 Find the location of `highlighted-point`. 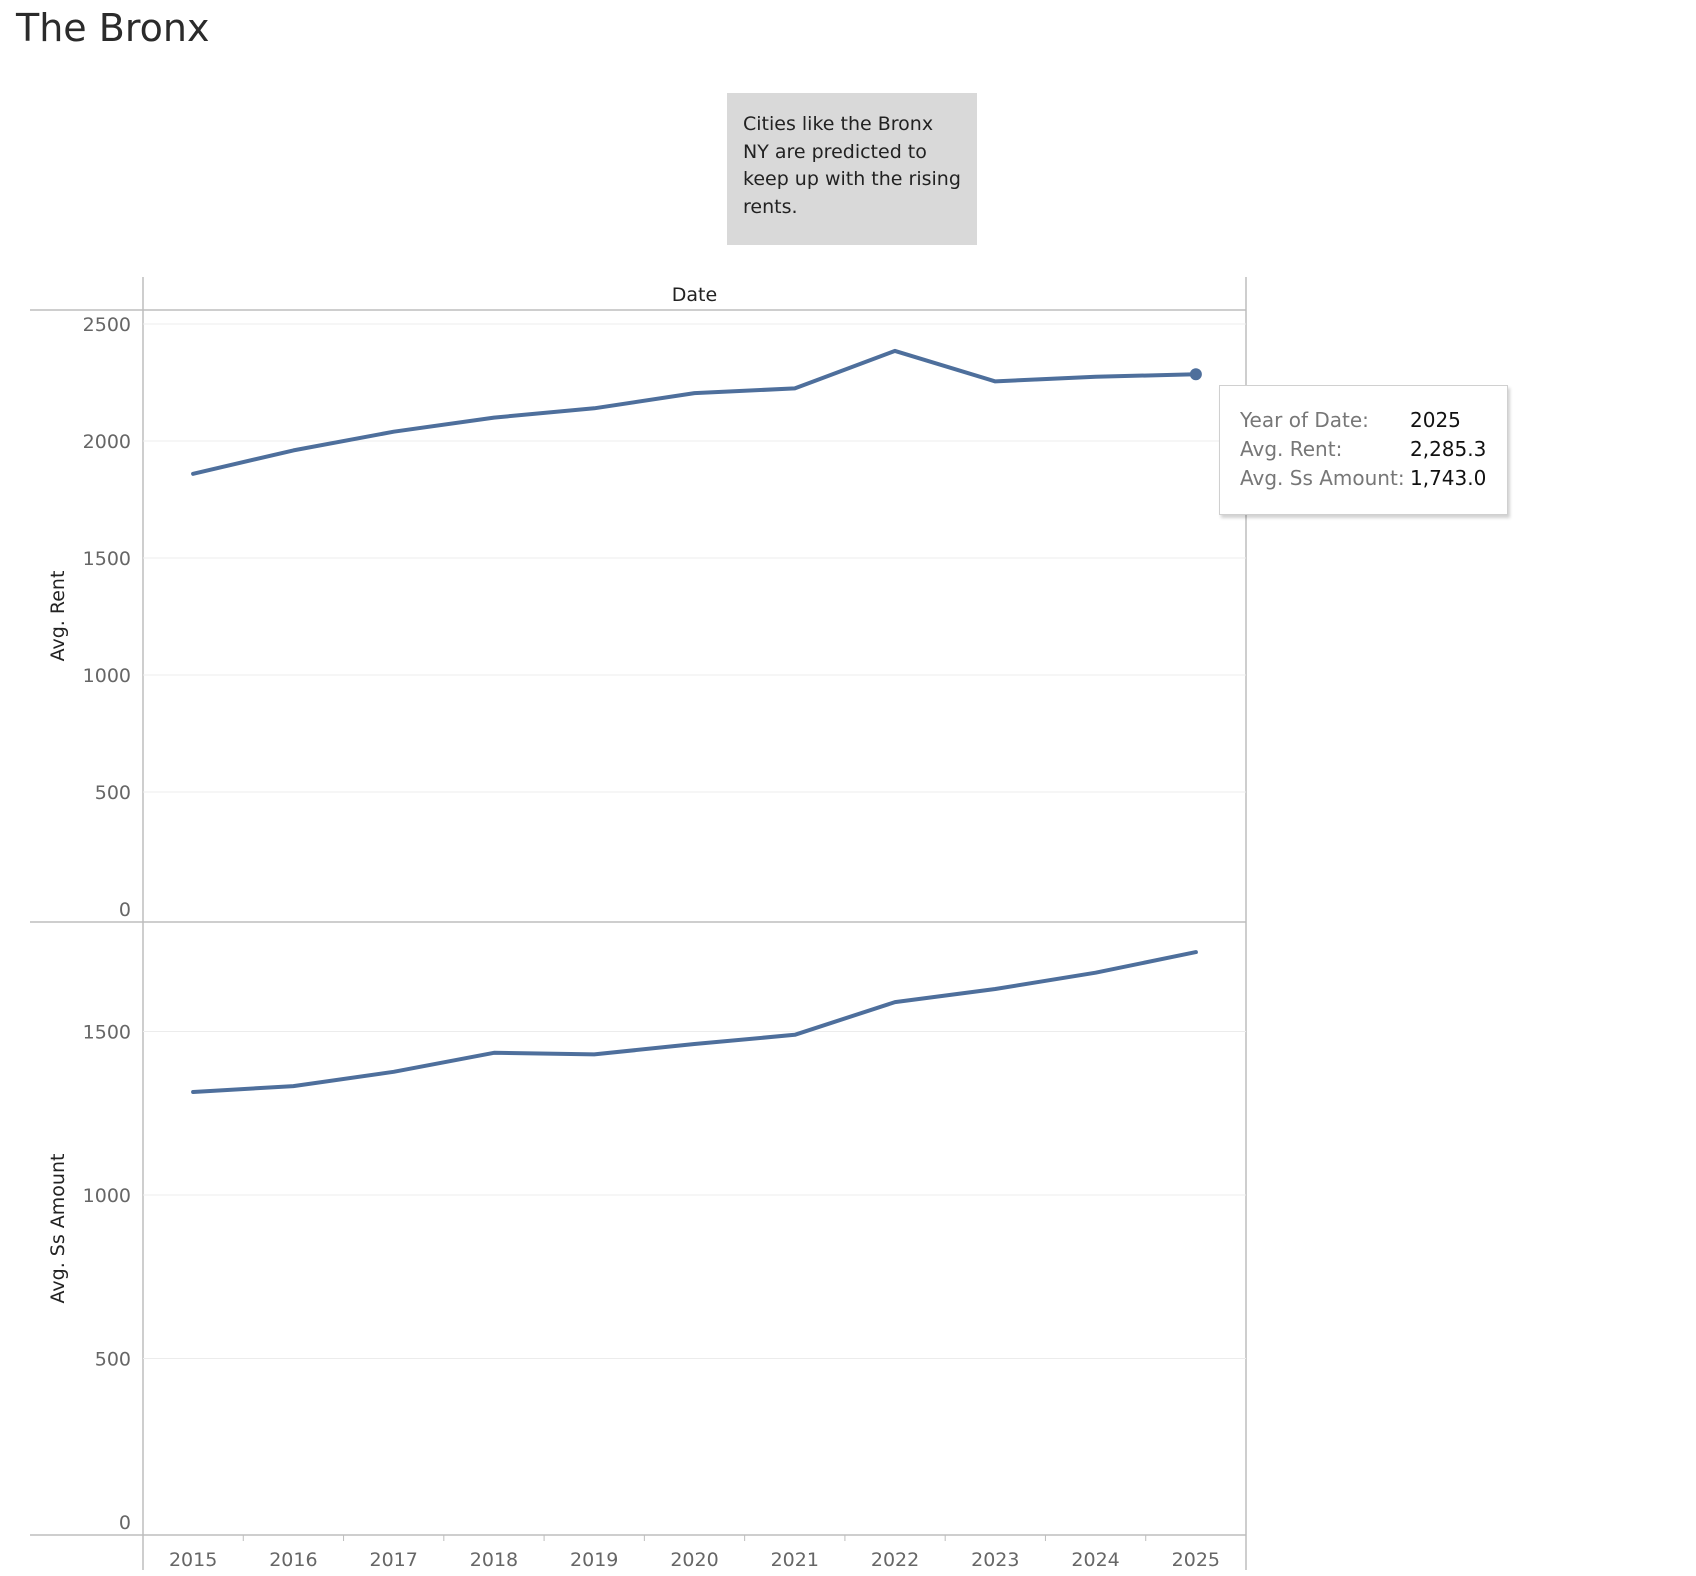

highlighted-point is located at coordinates (1195, 374).